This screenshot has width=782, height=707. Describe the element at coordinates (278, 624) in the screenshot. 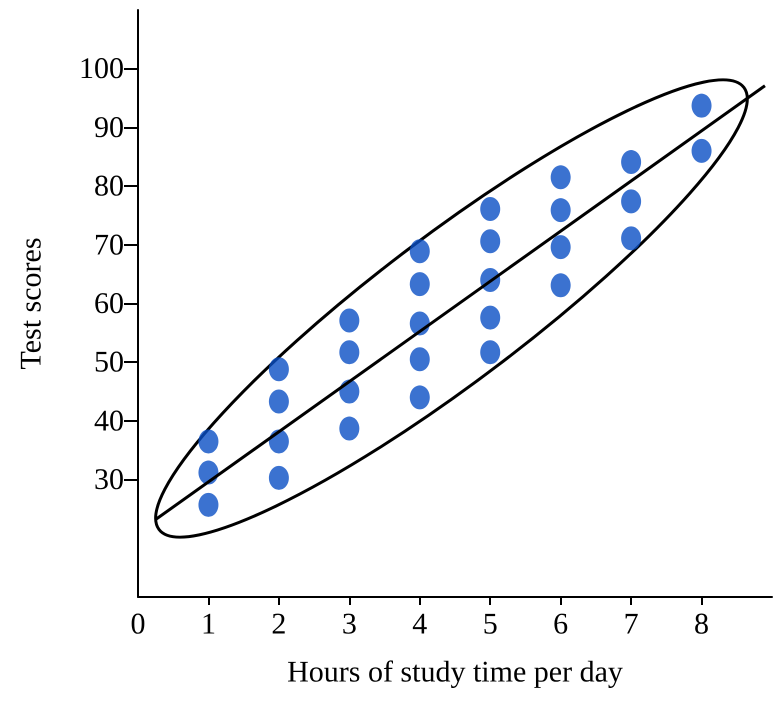

I see `x-tick-label: 2` at that location.